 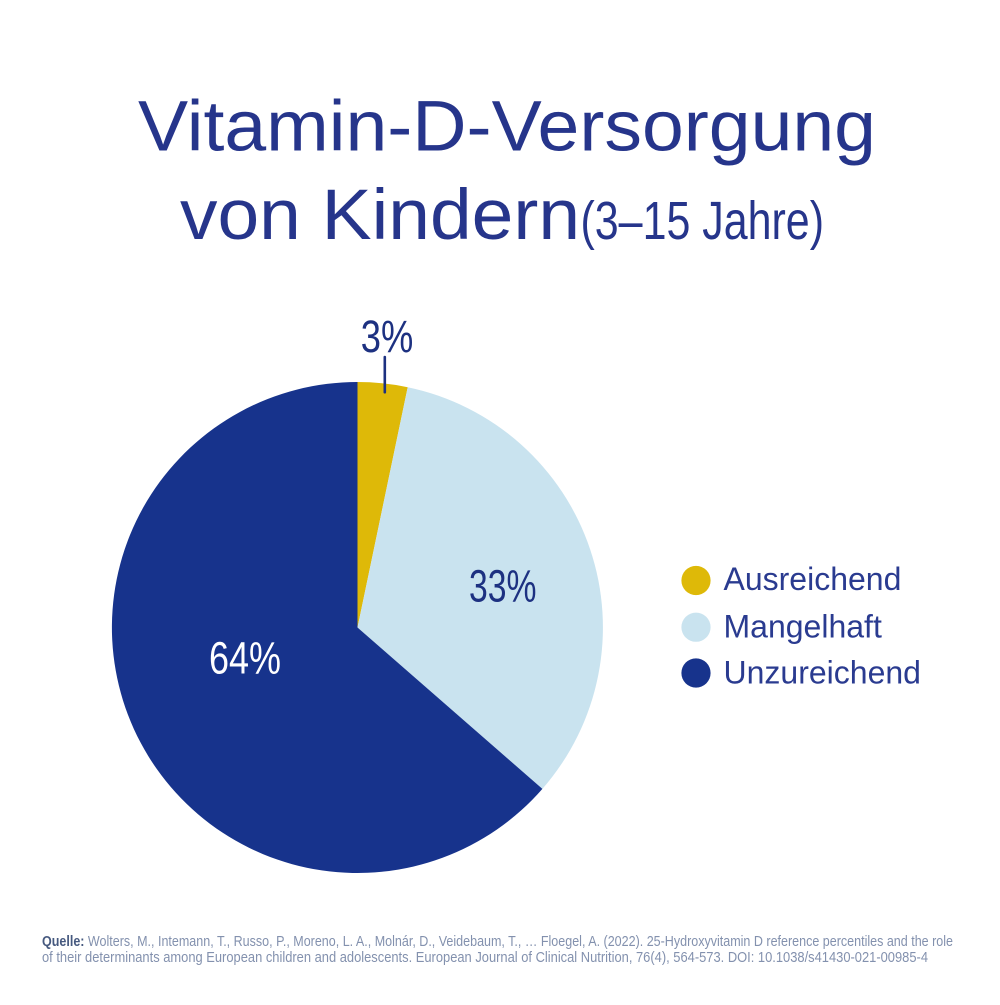 I want to click on svg-text: Unzureichend, so click(x=822, y=673).